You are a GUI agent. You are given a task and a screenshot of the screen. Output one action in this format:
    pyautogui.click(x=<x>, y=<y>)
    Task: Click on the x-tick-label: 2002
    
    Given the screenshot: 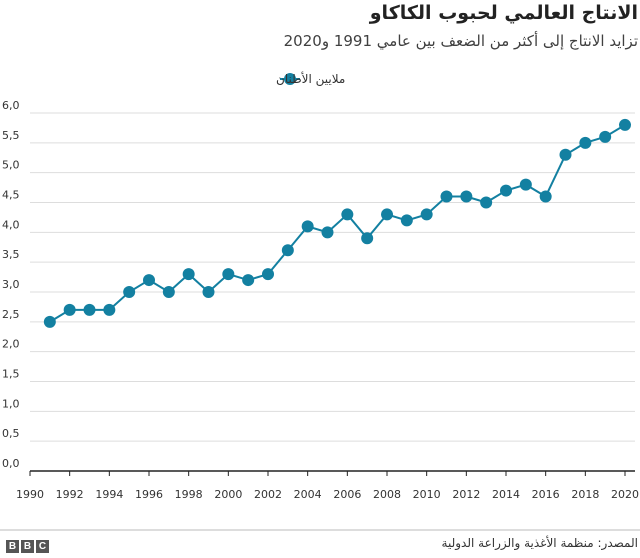 What is the action you would take?
    pyautogui.click(x=268, y=494)
    